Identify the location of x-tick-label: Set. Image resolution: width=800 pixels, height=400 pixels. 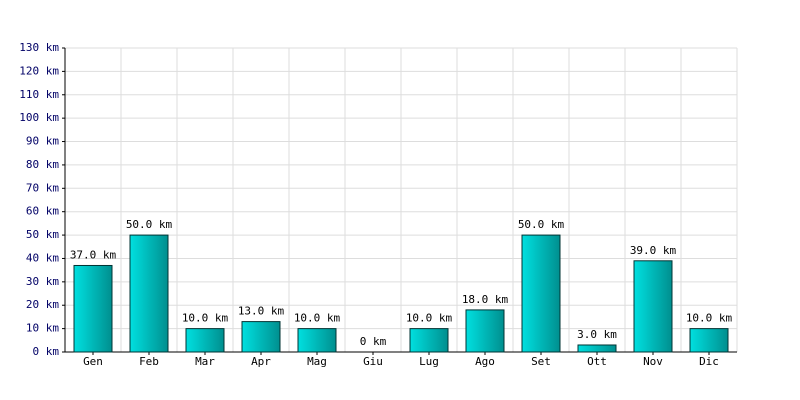
(541, 361).